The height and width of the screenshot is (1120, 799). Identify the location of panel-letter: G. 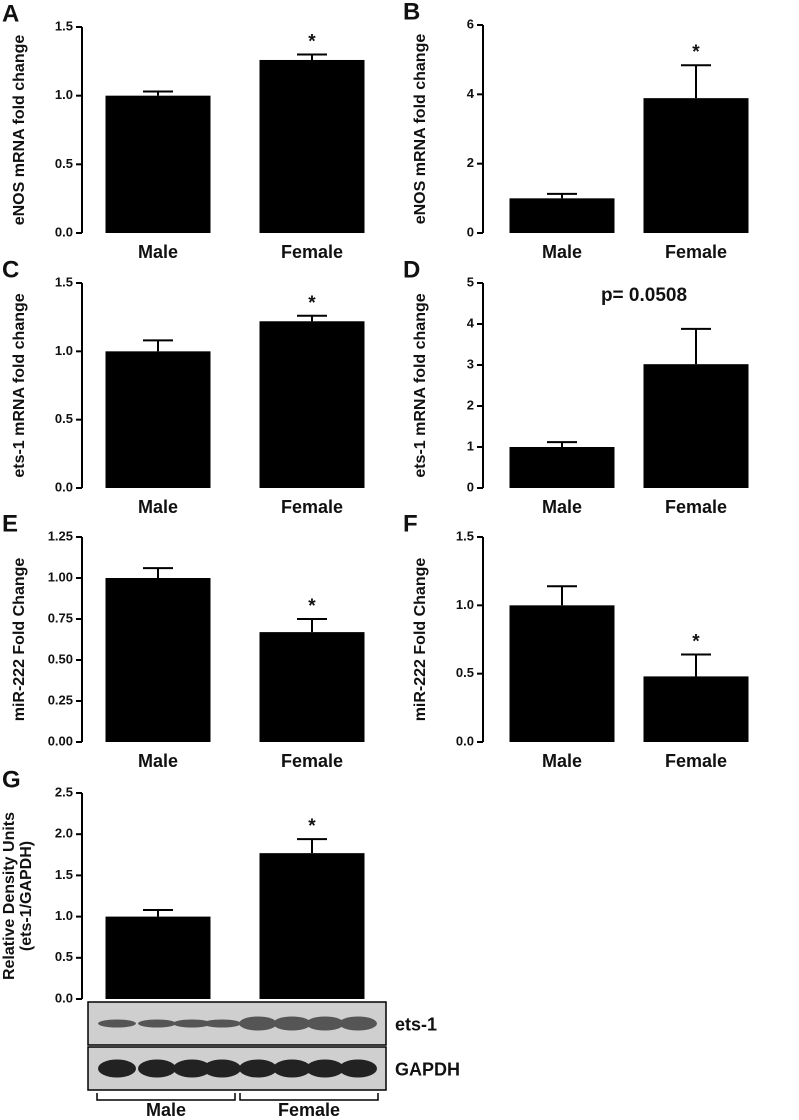
(11, 779).